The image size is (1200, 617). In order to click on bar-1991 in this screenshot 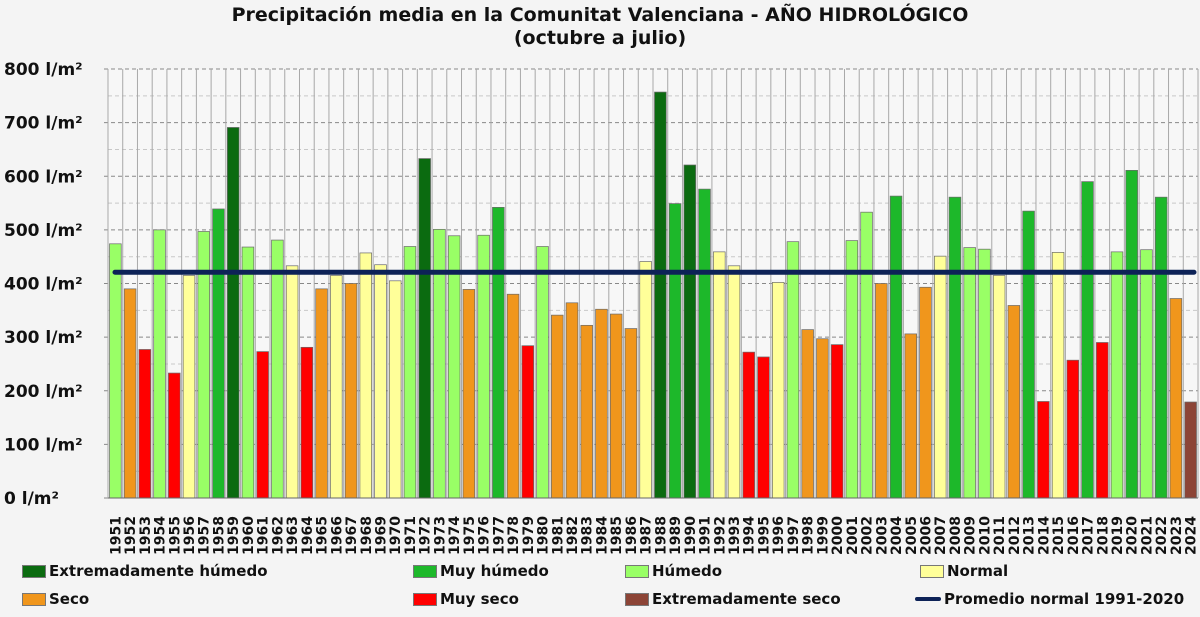, I will do `click(704, 343)`.